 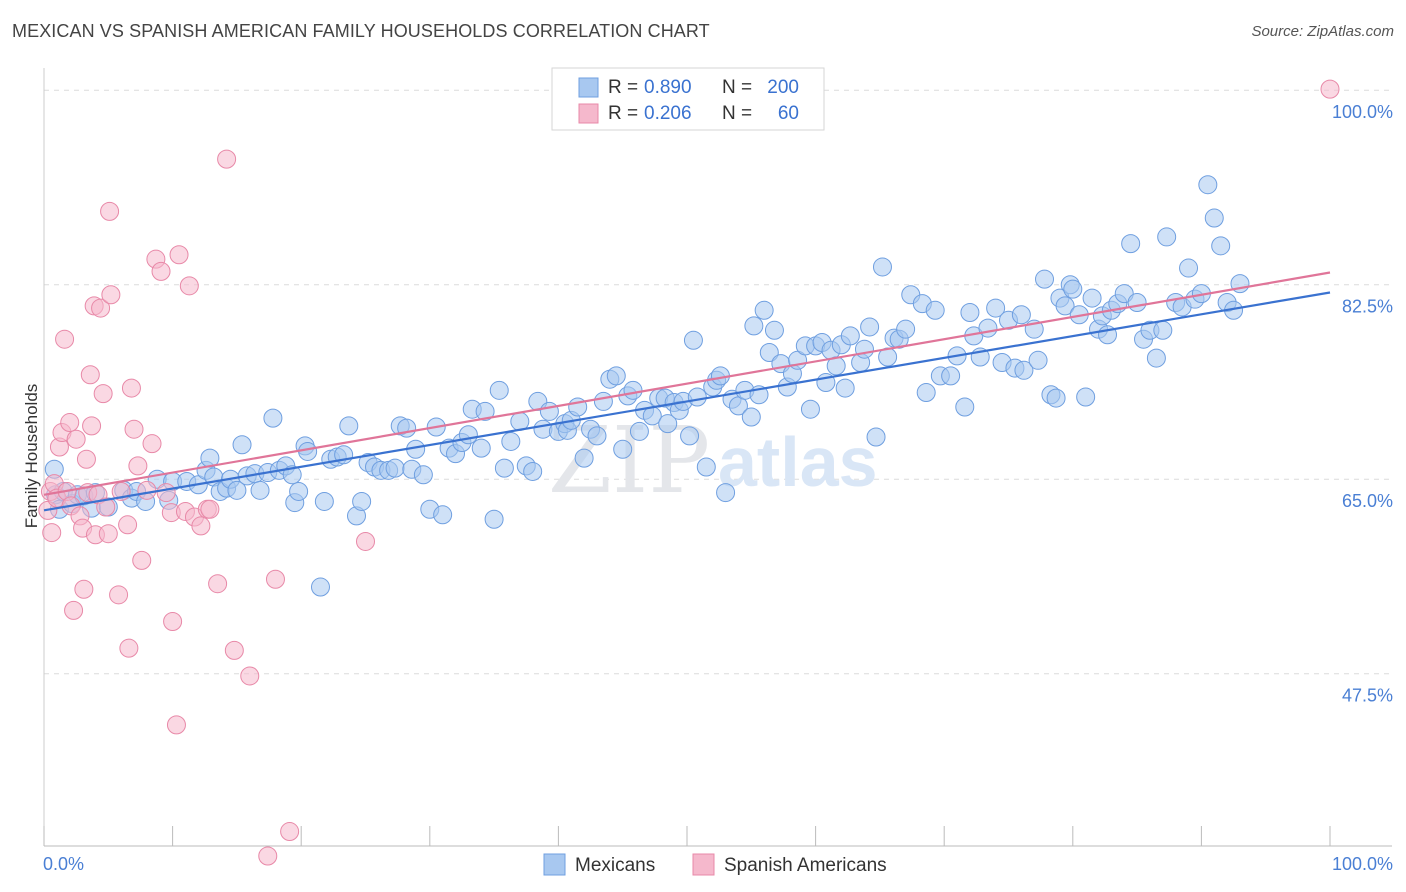 What do you see at coordinates (805, 865) in the screenshot?
I see `bottom-legend-label-spanish-americans: Spanish Americans` at bounding box center [805, 865].